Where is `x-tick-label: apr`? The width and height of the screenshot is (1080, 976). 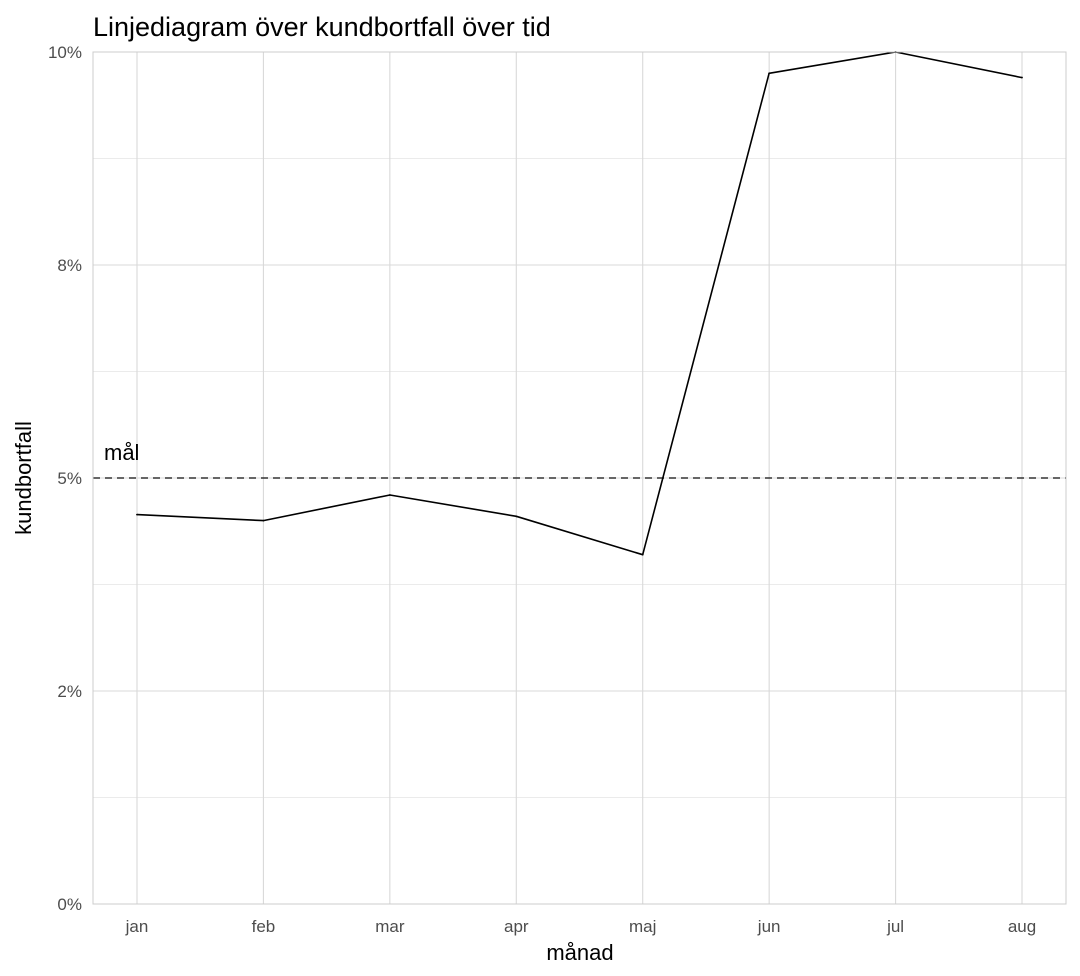
x-tick-label: apr is located at coordinates (516, 926).